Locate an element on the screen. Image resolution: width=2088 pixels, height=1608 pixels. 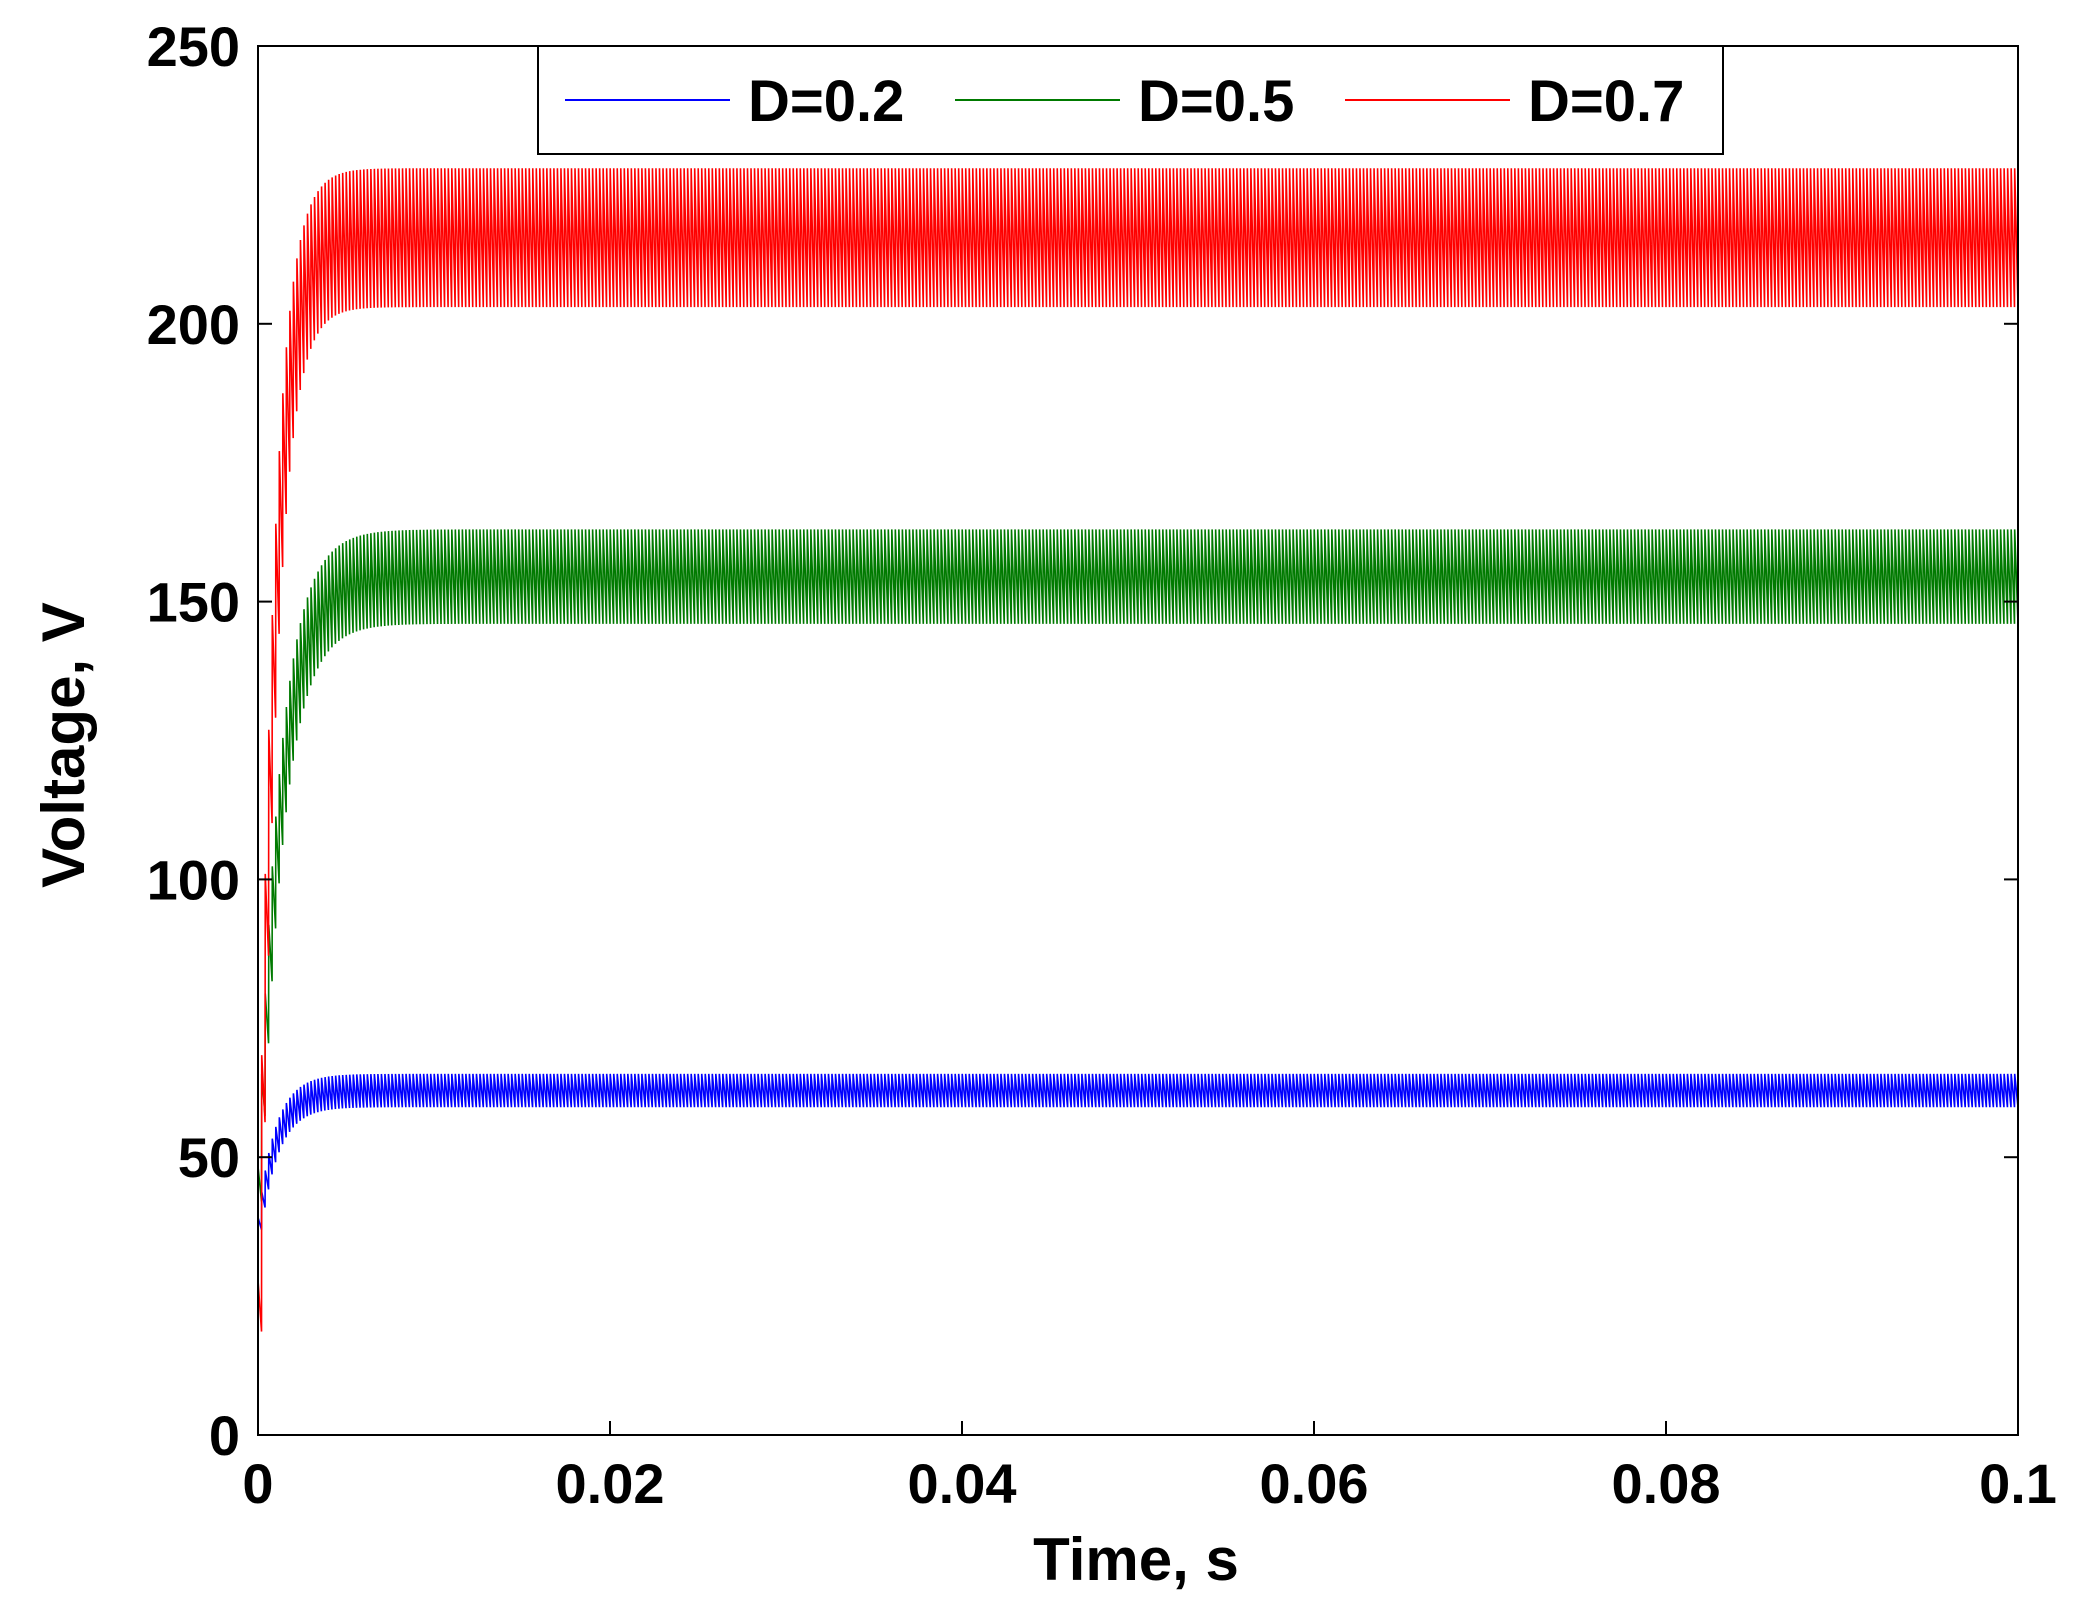
x-tick-label: 0.06 is located at coordinates (1314, 1483).